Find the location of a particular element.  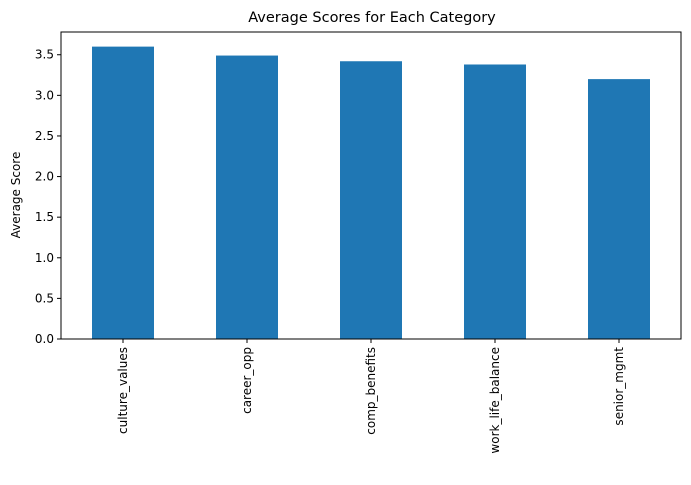

y-tick-label-3: 1.5 is located at coordinates (44, 217).